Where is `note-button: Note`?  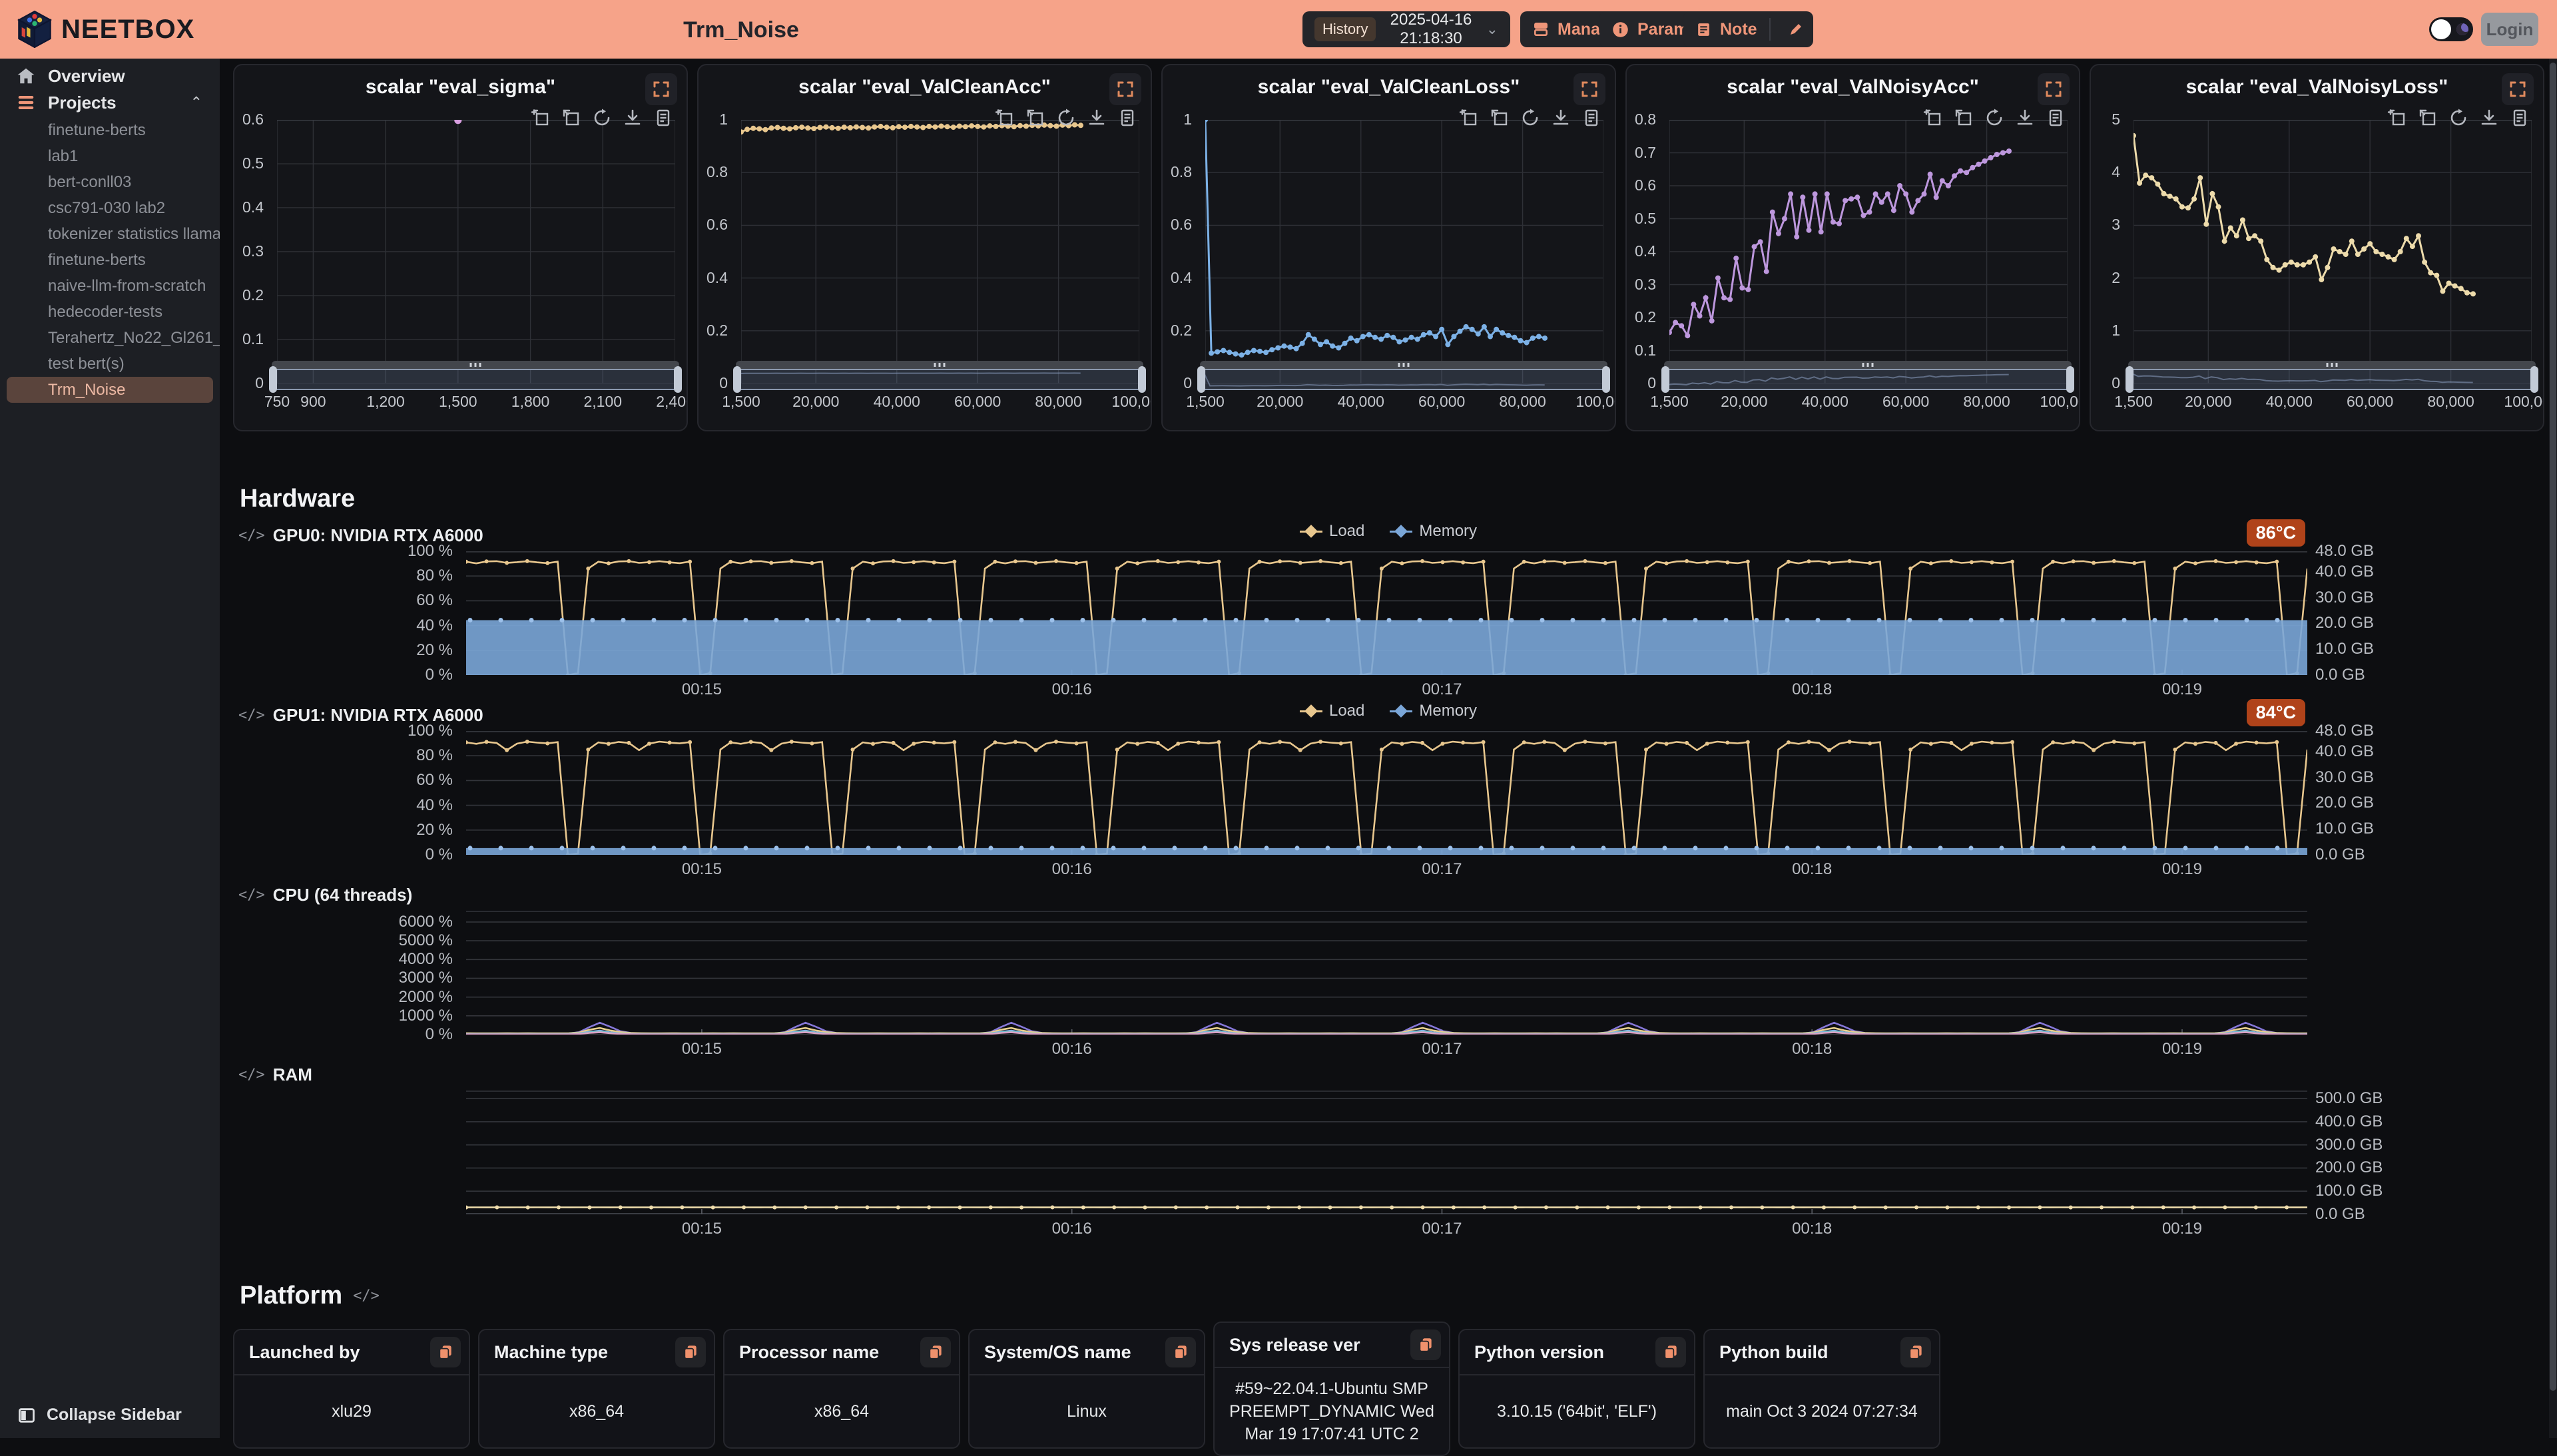
note-button: Note is located at coordinates (1748, 29).